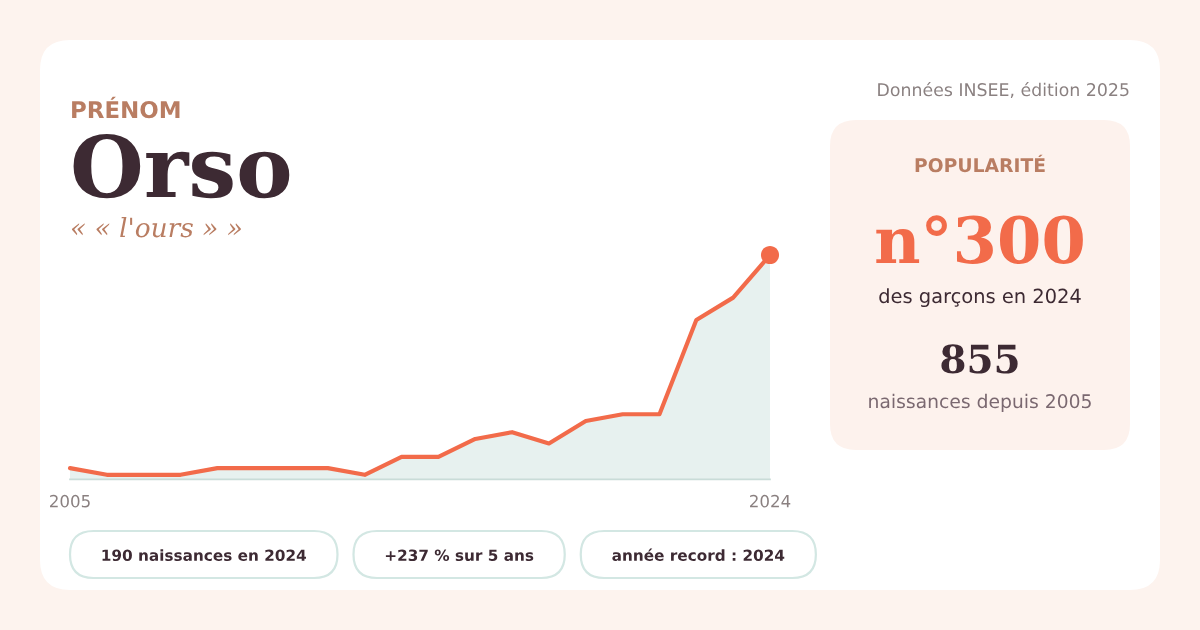 The height and width of the screenshot is (630, 1200). Describe the element at coordinates (770, 501) in the screenshot. I see `x-tick-label: 2024` at that location.